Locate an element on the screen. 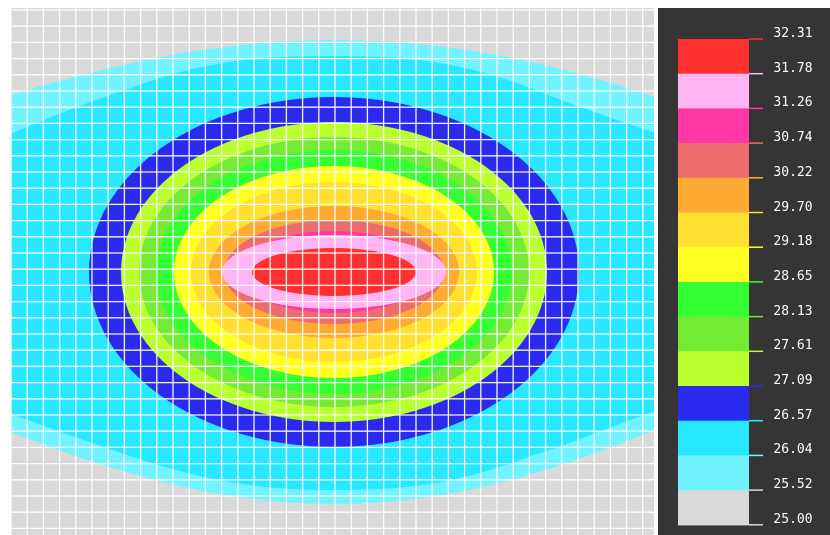 This screenshot has height=535, width=830. colorbar-swatch-26.04-26.57 is located at coordinates (713, 438).